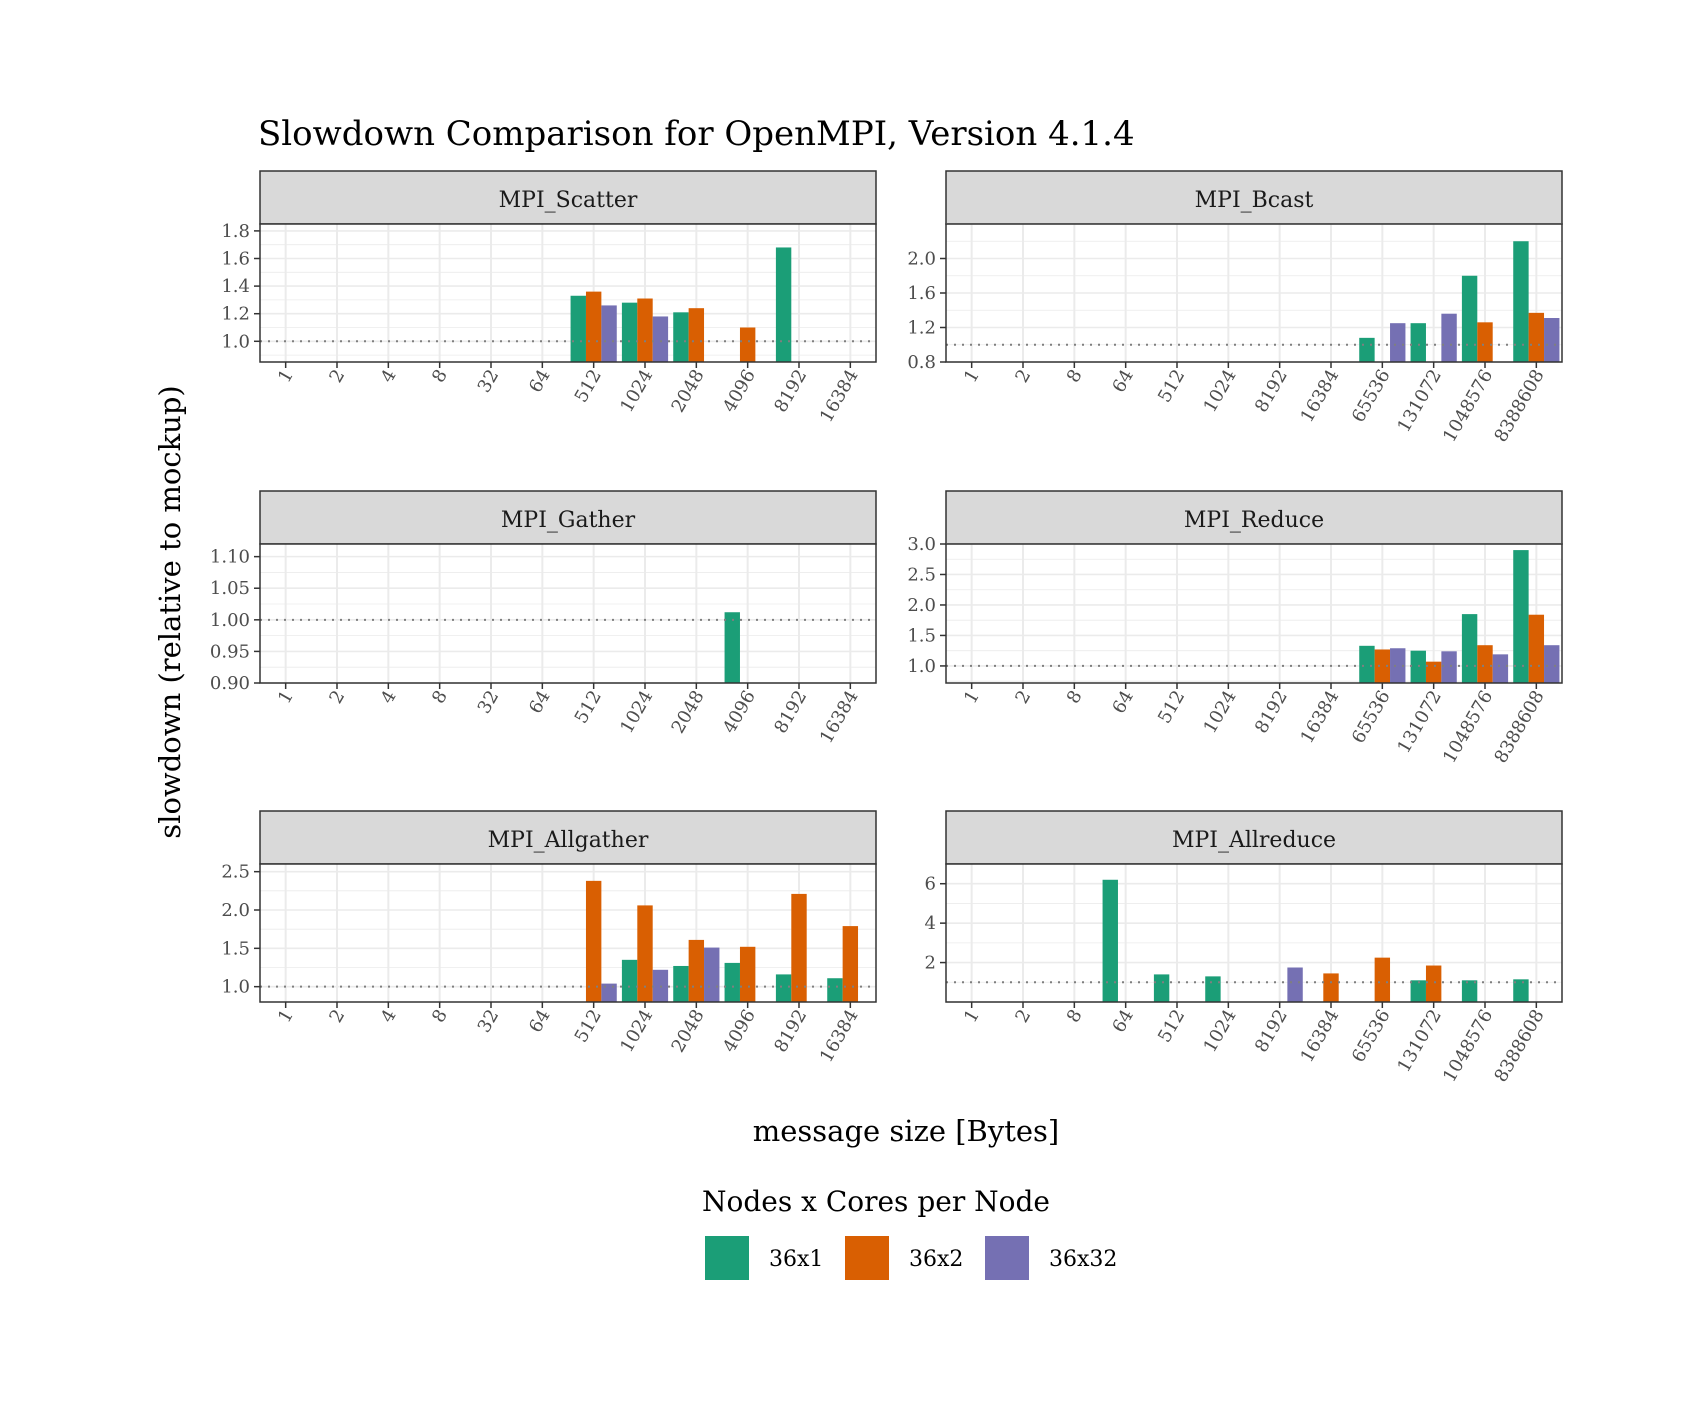 The width and height of the screenshot is (1694, 1407). Describe the element at coordinates (930, 884) in the screenshot. I see `y-tick-label: 6` at that location.